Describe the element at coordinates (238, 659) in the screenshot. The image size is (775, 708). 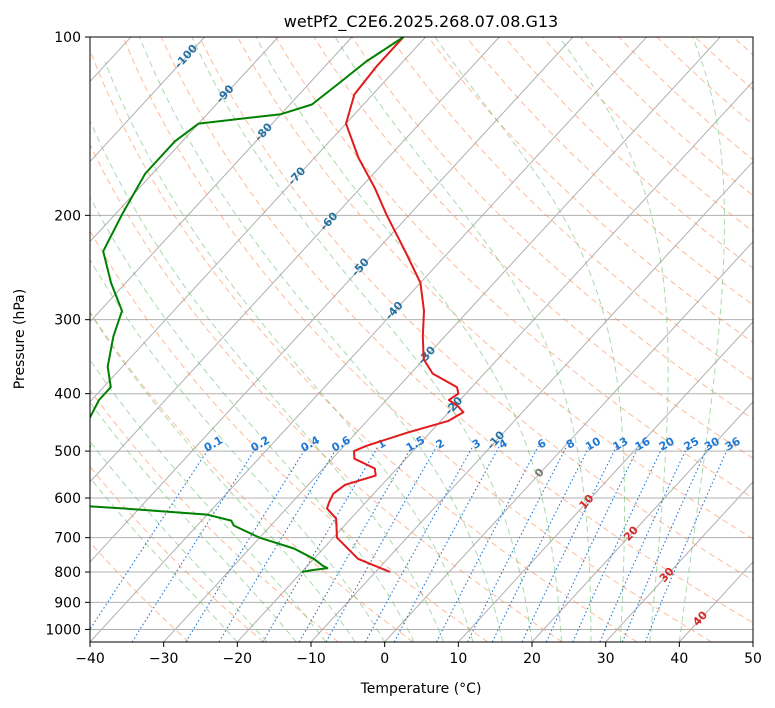
I see `x-tick-label: −20` at that location.